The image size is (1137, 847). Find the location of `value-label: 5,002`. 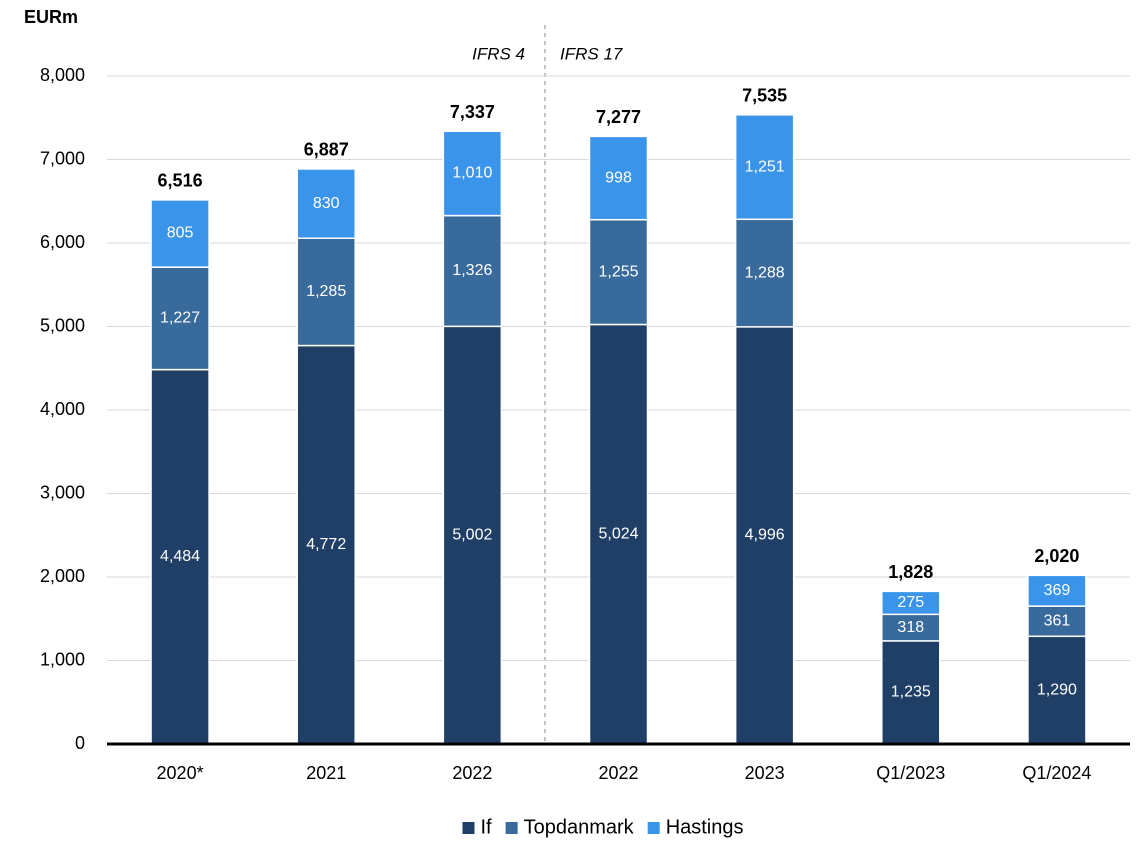

value-label: 5,002 is located at coordinates (472, 534).